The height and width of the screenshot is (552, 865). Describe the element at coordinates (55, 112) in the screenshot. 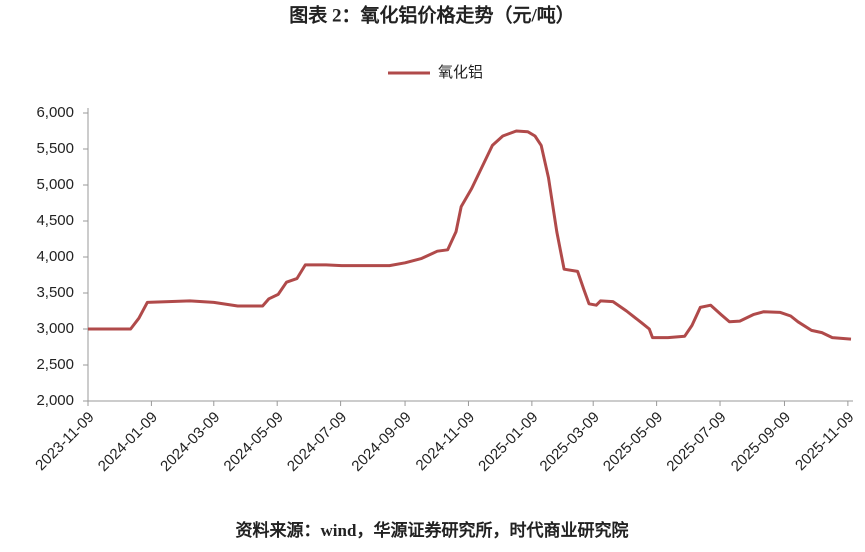

I see `y-tick-label: 6,000` at that location.